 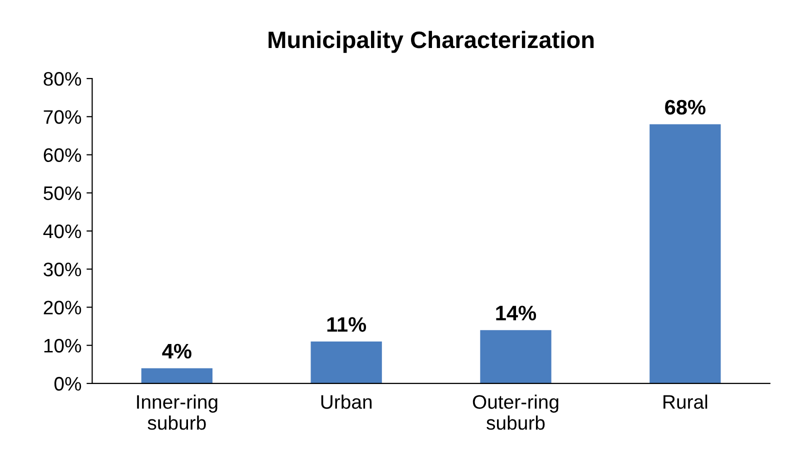 What do you see at coordinates (68, 383) in the screenshot?
I see `y-tick-label: 0%` at bounding box center [68, 383].